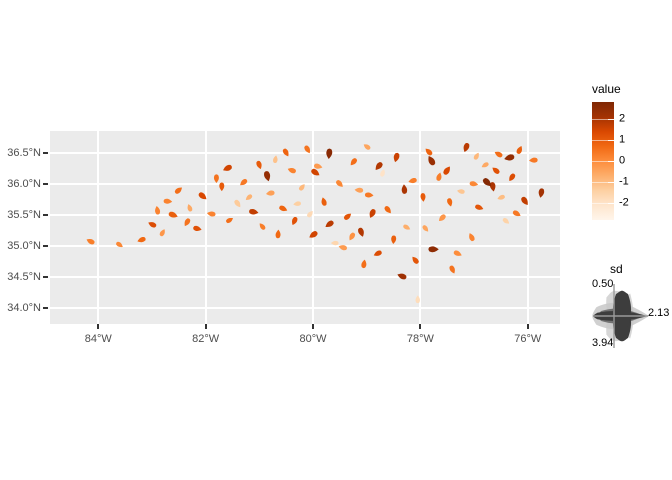 The height and width of the screenshot is (480, 672). I want to click on colorbar-label: -1, so click(624, 181).